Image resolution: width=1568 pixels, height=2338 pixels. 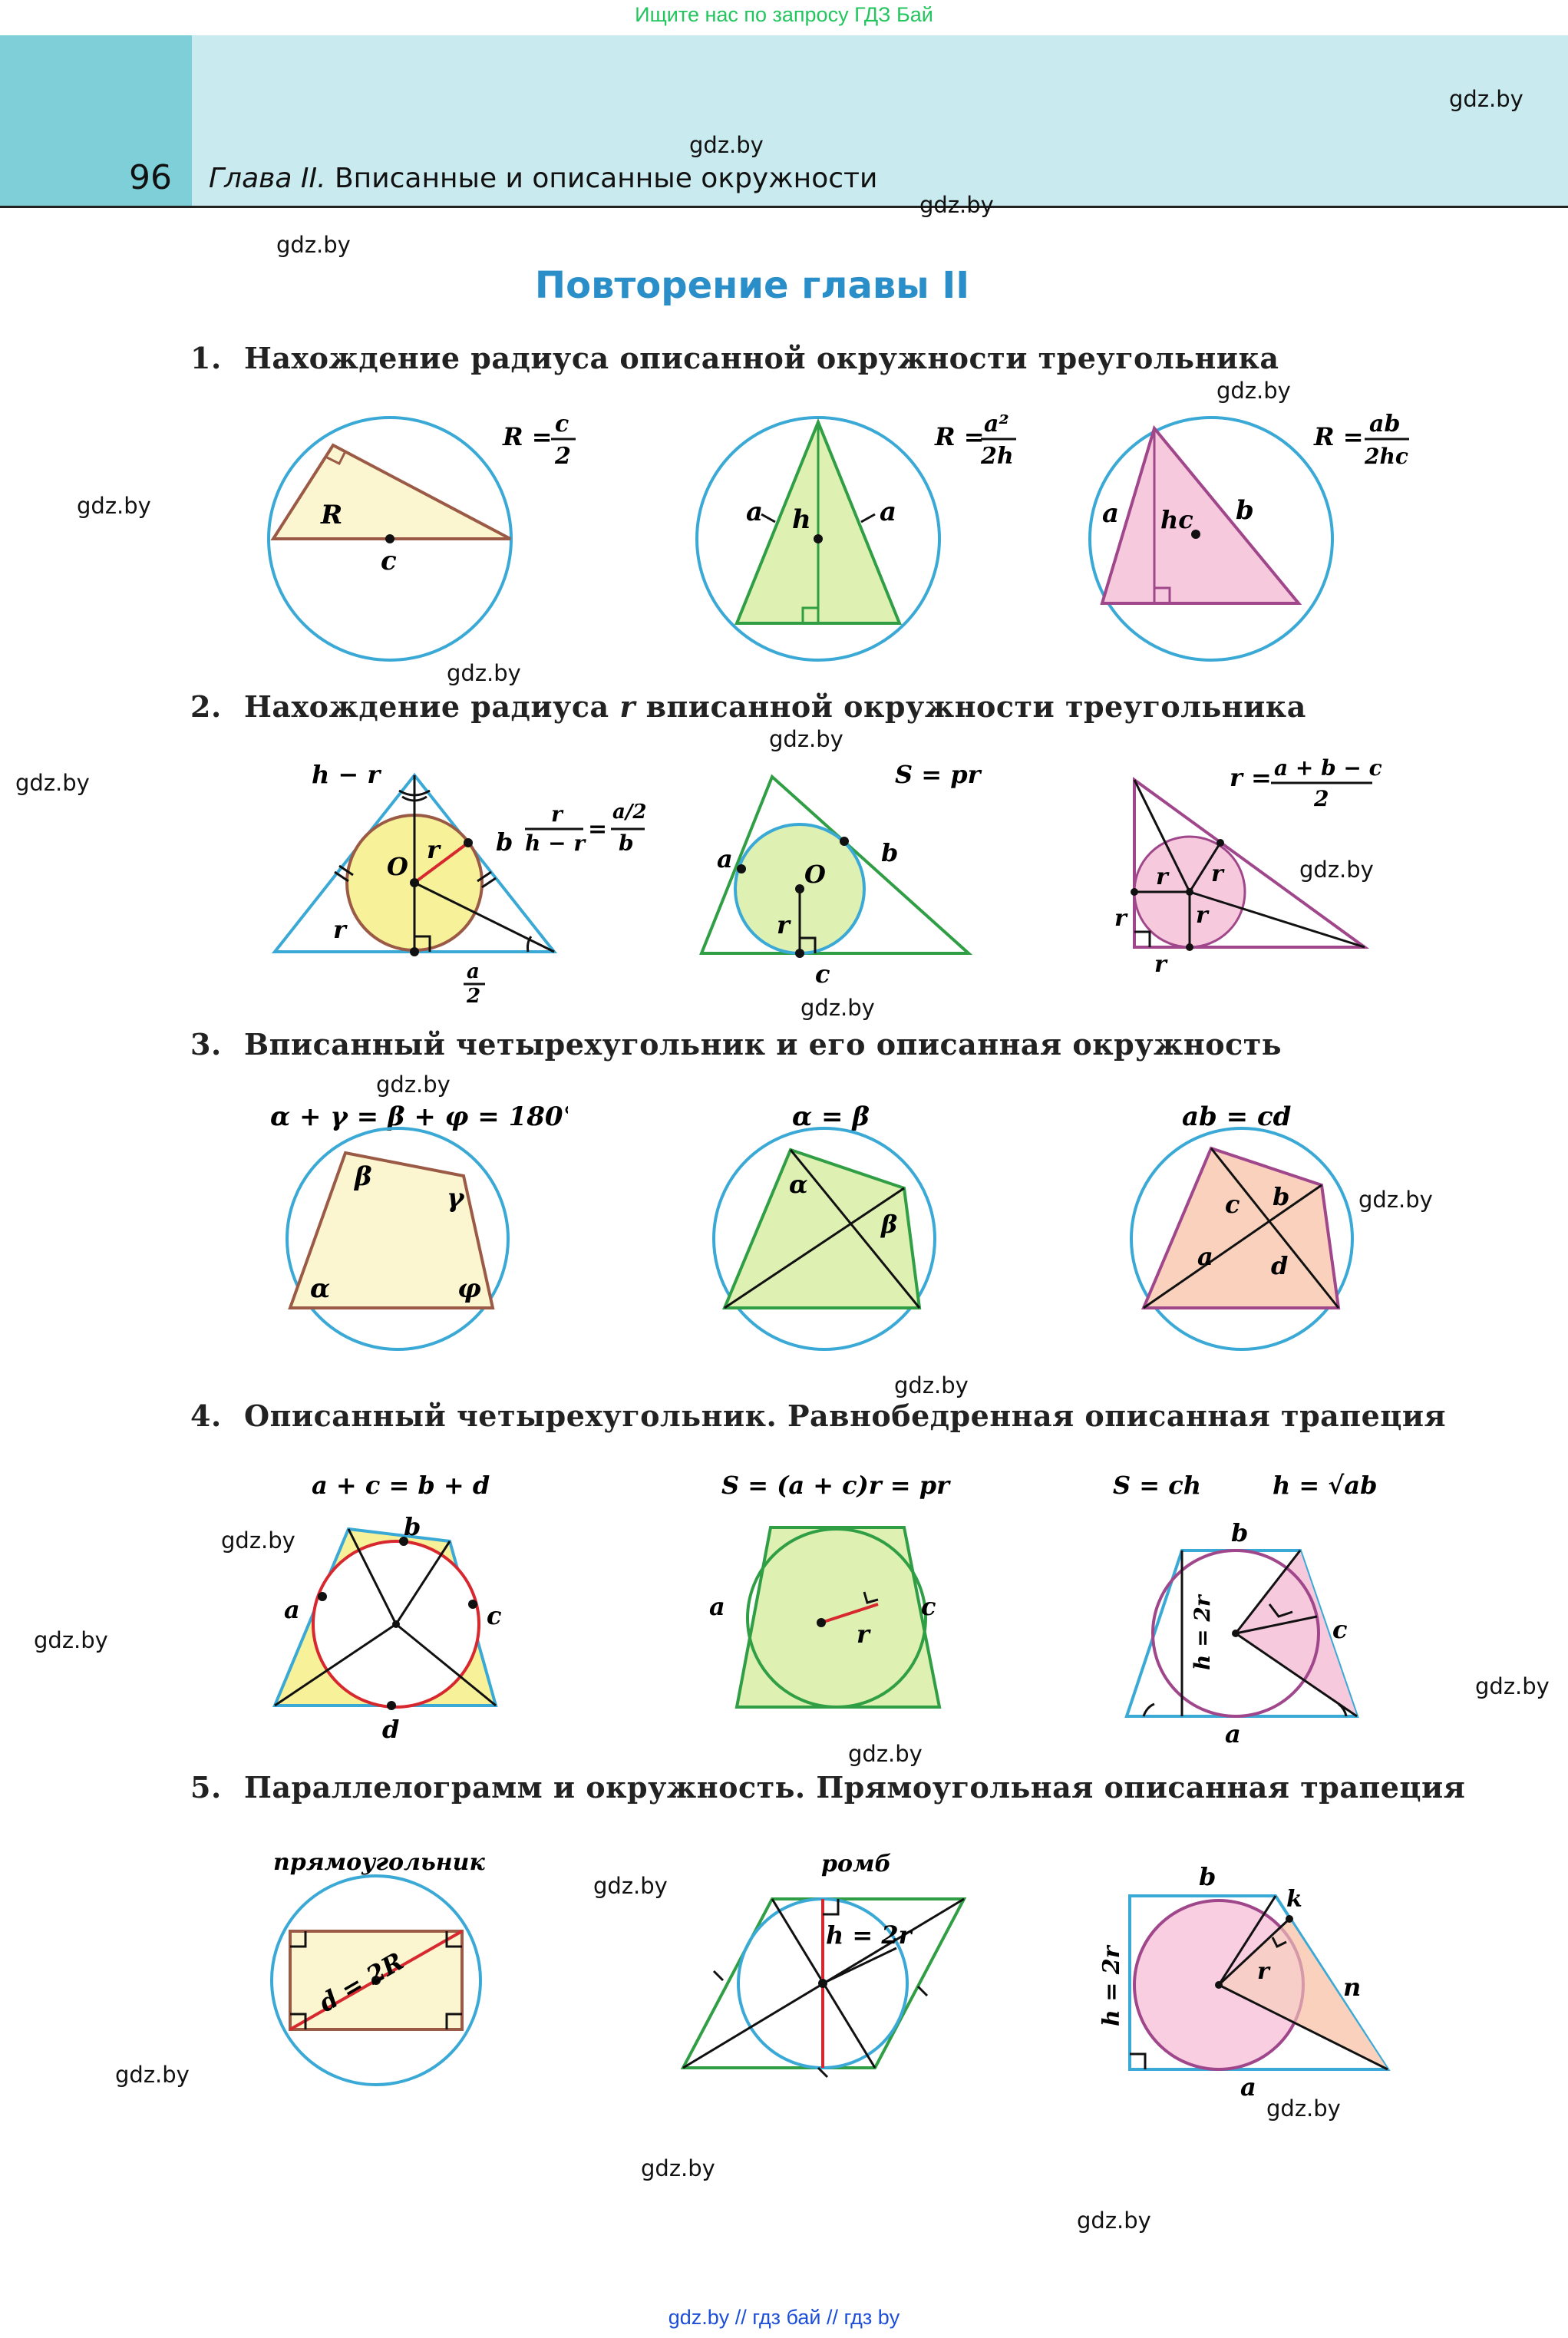 I want to click on eq-equals: =, so click(x=597, y=830).